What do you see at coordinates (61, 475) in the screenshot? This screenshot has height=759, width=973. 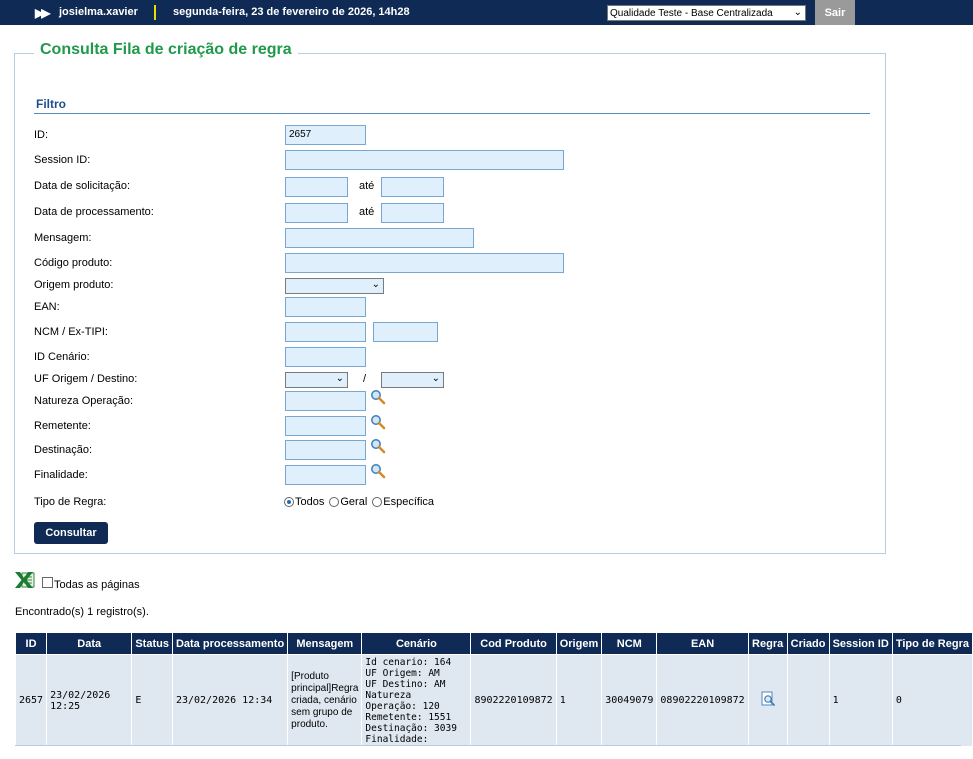 I see `purpose-label: Finalidade:` at bounding box center [61, 475].